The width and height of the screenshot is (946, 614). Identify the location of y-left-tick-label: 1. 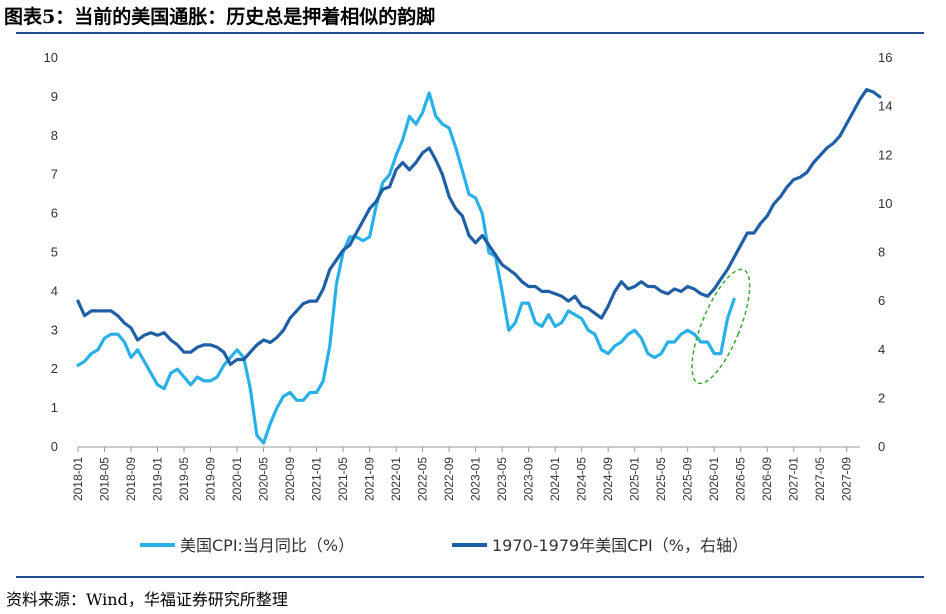
(54, 407).